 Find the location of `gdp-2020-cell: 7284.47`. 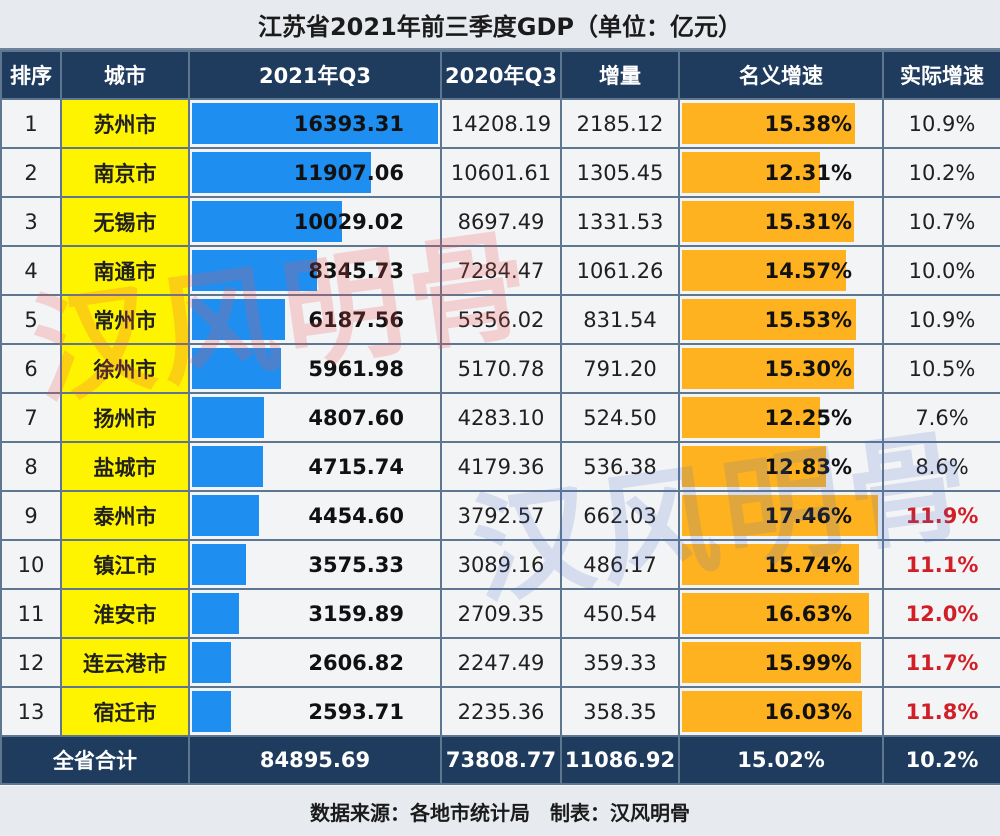

gdp-2020-cell: 7284.47 is located at coordinates (501, 270).